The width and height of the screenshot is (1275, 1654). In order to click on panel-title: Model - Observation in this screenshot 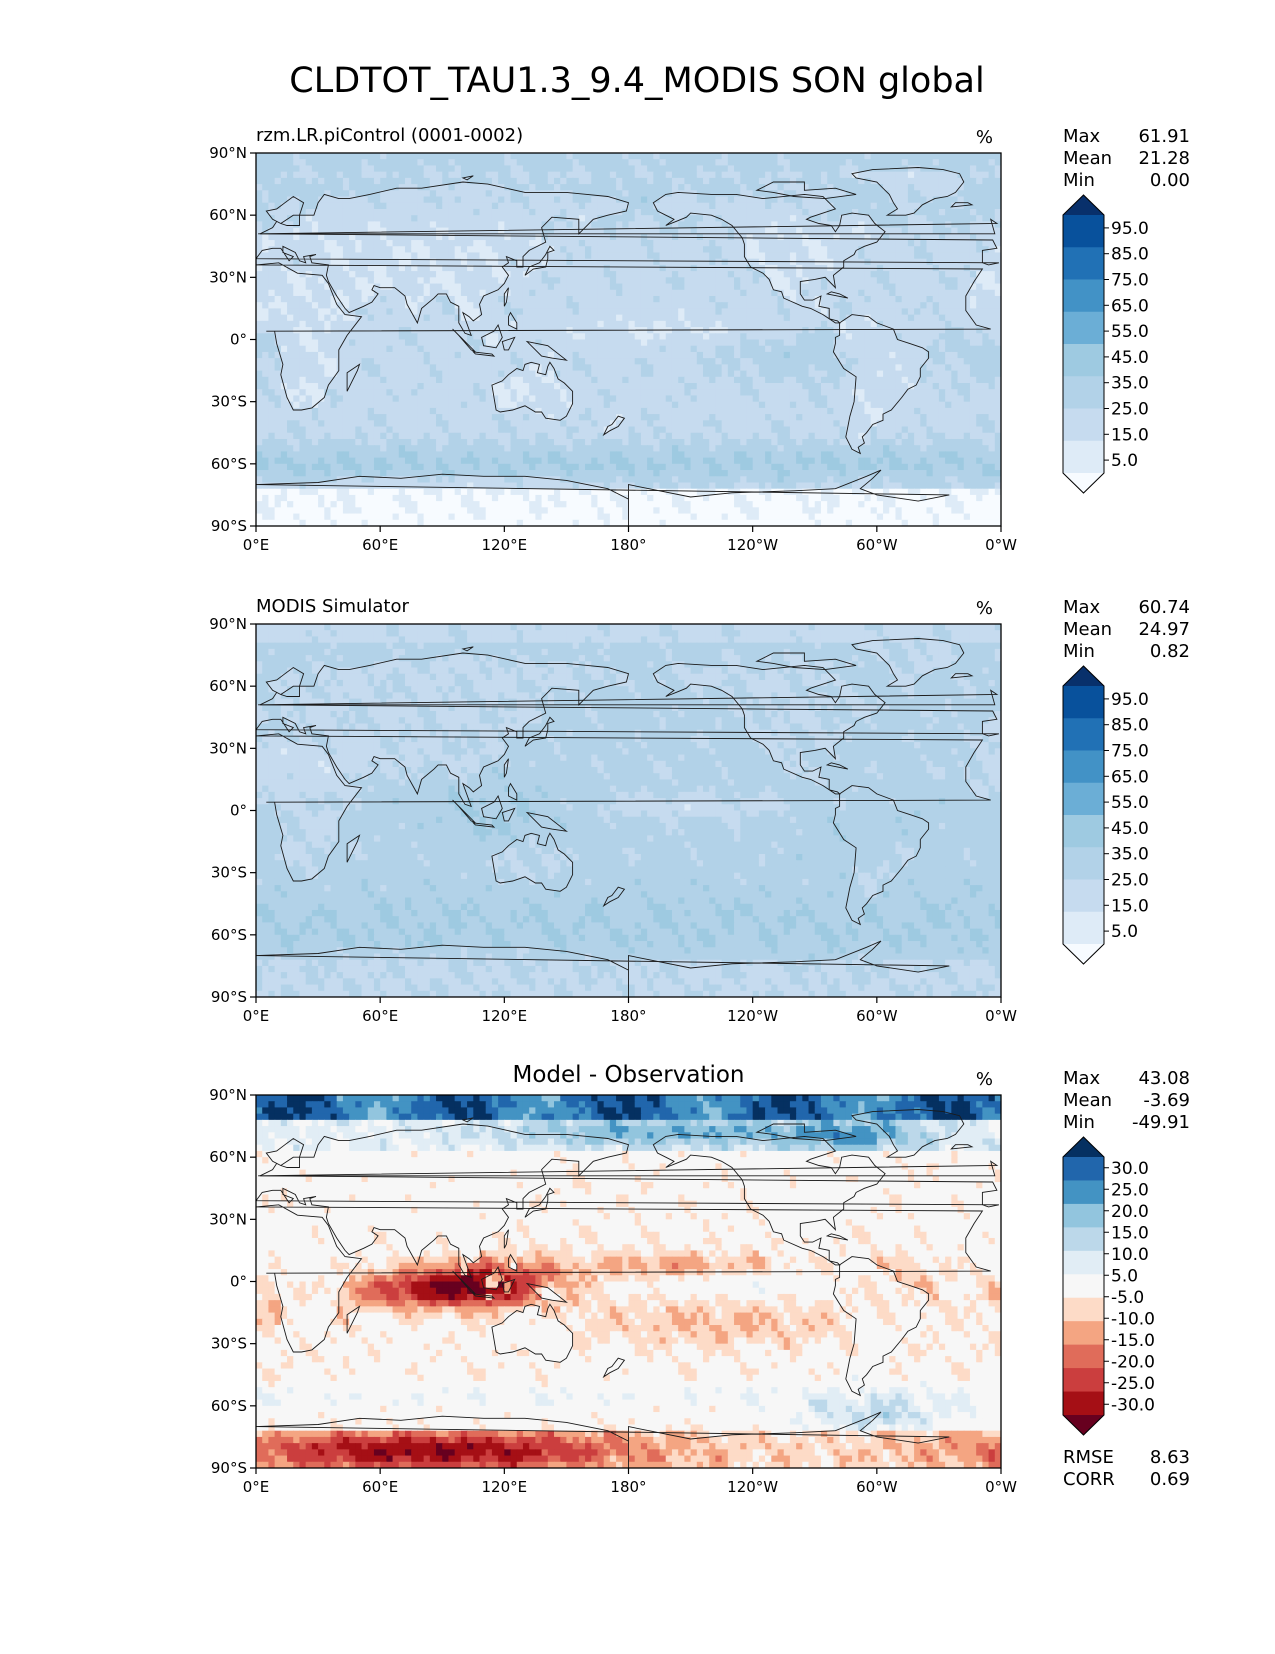, I will do `click(628, 1075)`.